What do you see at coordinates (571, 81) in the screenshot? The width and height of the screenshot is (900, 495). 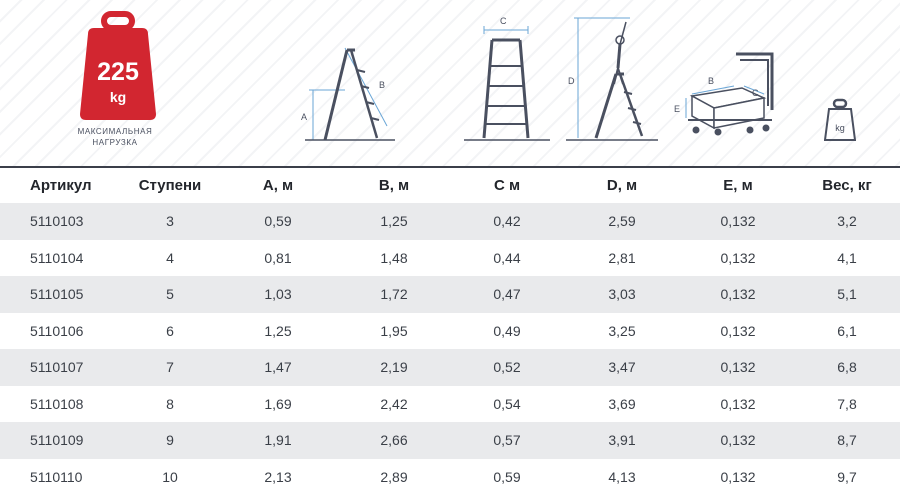 I see `label-d: D` at bounding box center [571, 81].